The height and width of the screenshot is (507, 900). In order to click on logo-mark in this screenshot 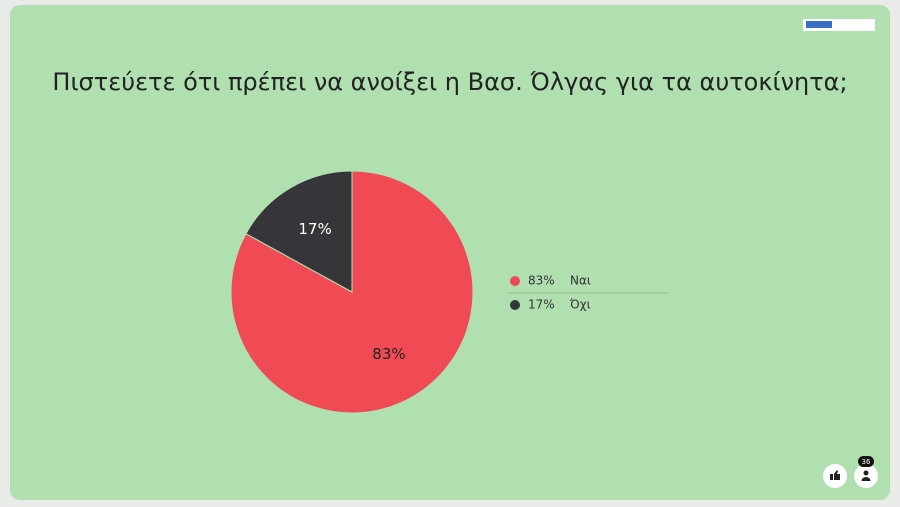, I will do `click(819, 24)`.